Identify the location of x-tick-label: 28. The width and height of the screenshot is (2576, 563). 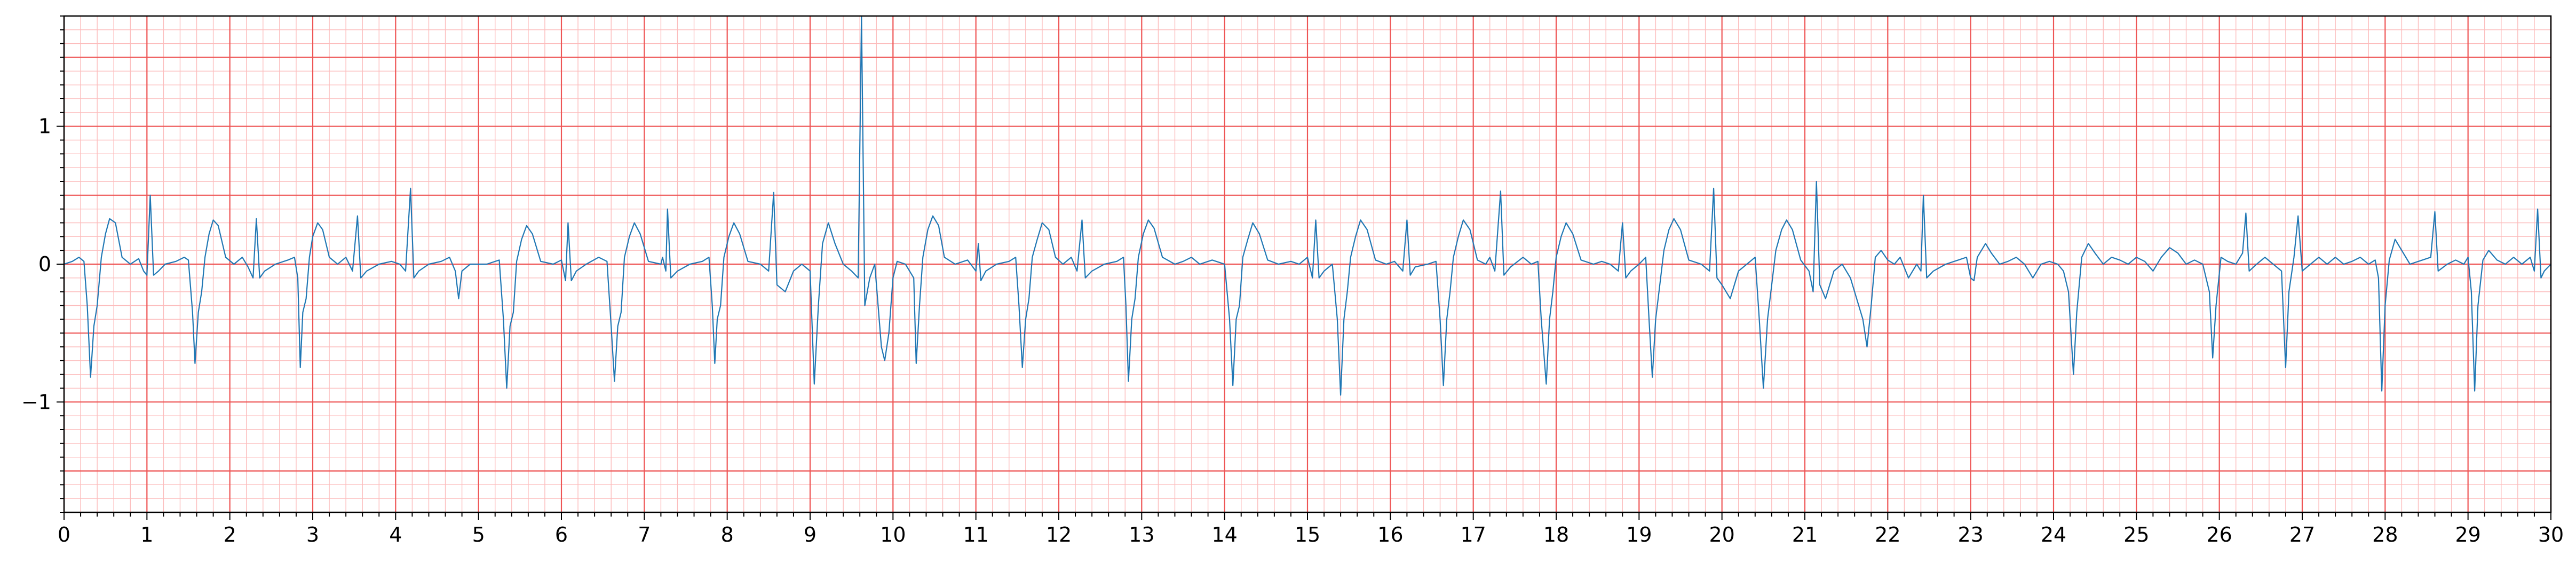
(2385, 534).